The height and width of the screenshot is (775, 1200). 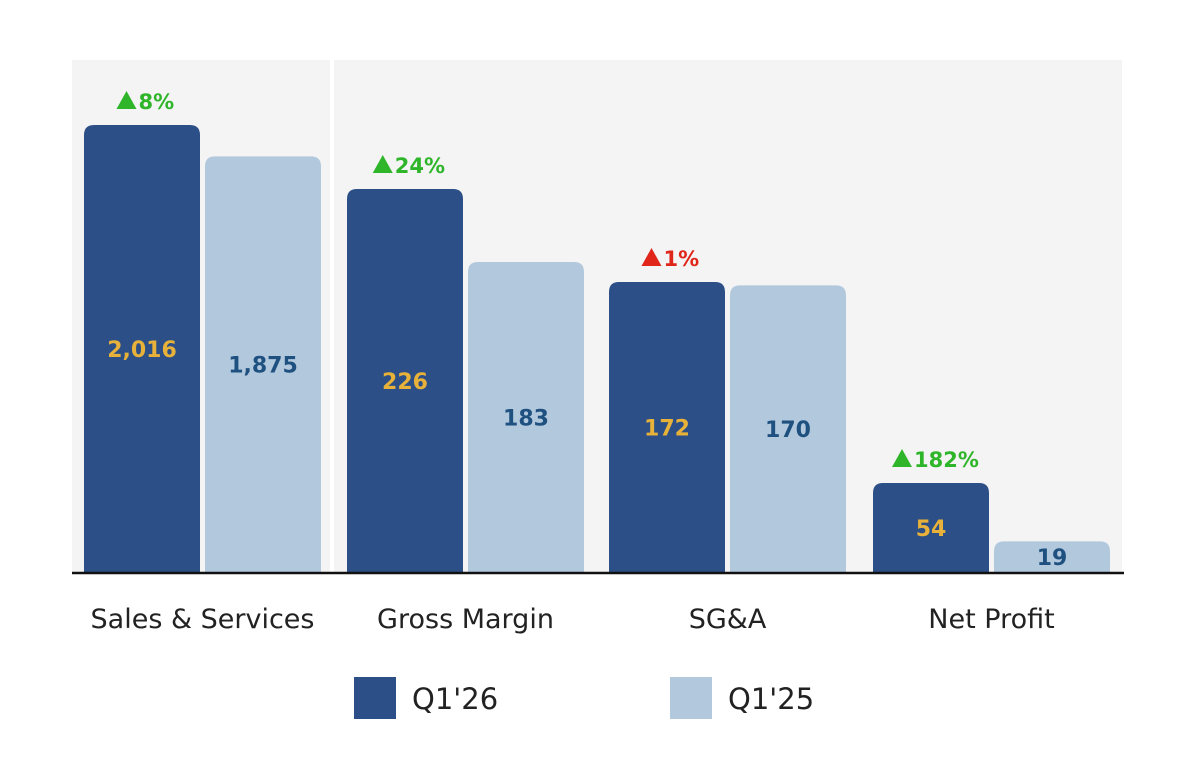 What do you see at coordinates (584, 698) in the screenshot?
I see `legend: Q1'26 Q1'25` at bounding box center [584, 698].